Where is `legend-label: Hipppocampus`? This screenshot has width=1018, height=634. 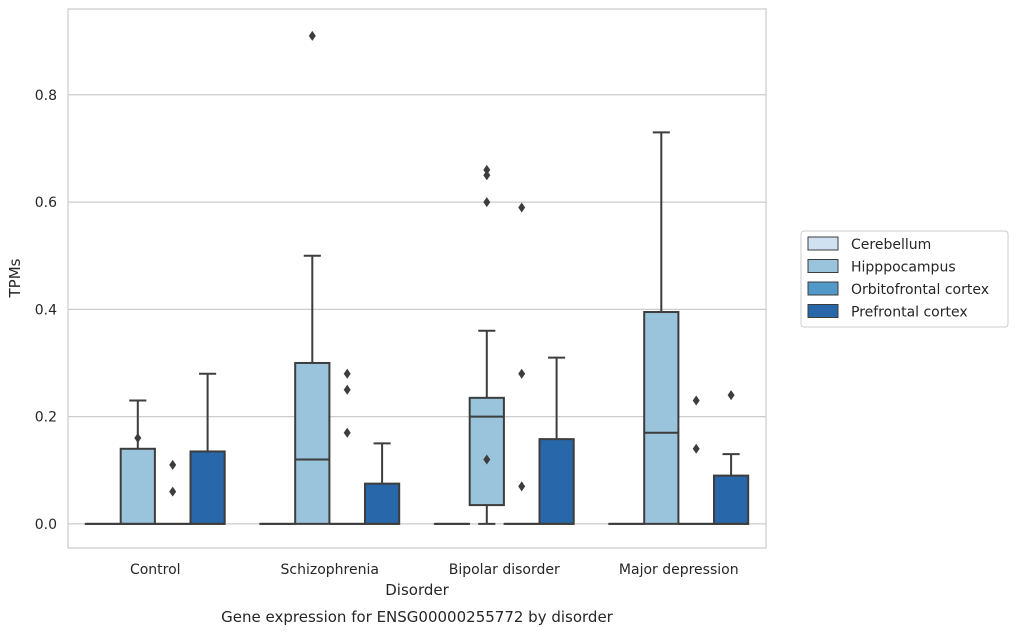
legend-label: Hipppocampus is located at coordinates (903, 268).